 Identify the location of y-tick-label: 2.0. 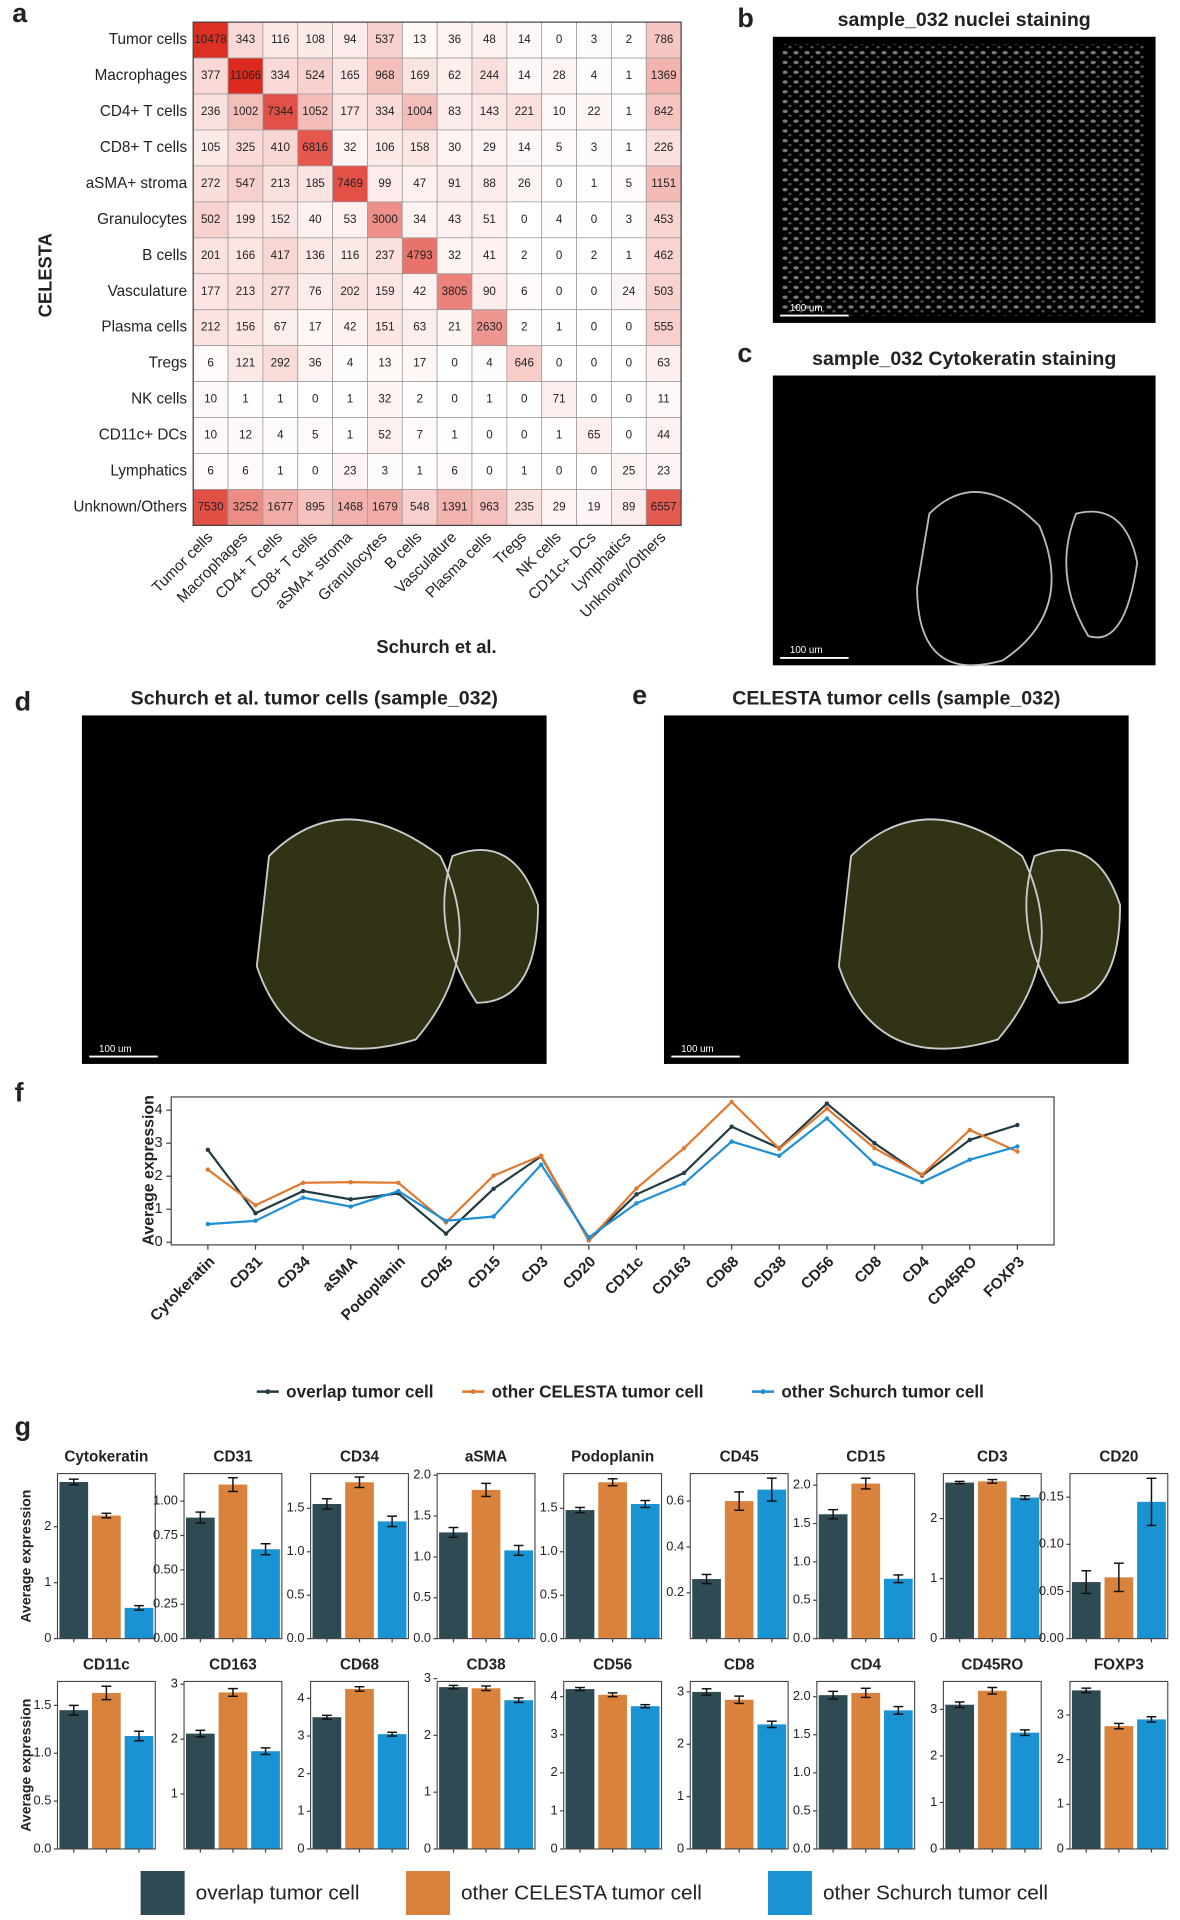
(422, 1474).